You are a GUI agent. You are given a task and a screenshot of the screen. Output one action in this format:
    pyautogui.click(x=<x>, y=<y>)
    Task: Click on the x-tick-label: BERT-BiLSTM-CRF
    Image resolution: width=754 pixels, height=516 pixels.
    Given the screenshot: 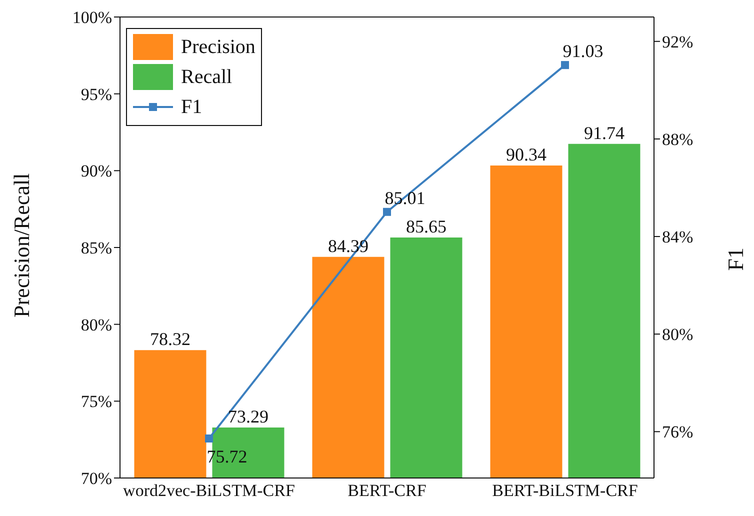 What is the action you would take?
    pyautogui.click(x=565, y=490)
    